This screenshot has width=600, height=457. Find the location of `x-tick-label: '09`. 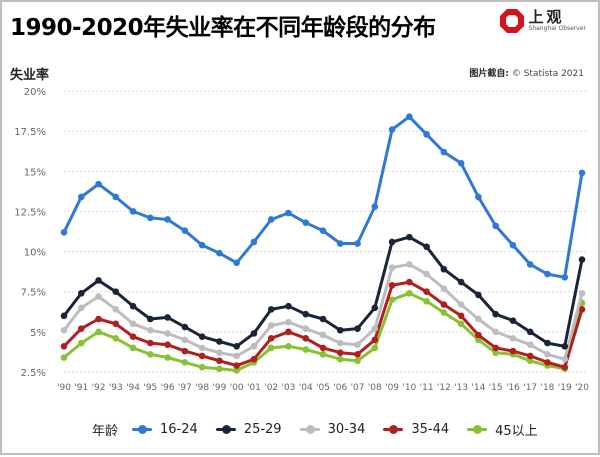

x-tick-label: '09 is located at coordinates (392, 388).